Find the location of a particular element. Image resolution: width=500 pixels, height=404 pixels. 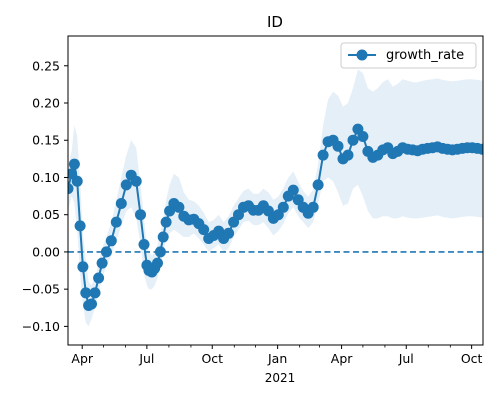

y-tick-label: 0.15 is located at coordinates (46, 140).